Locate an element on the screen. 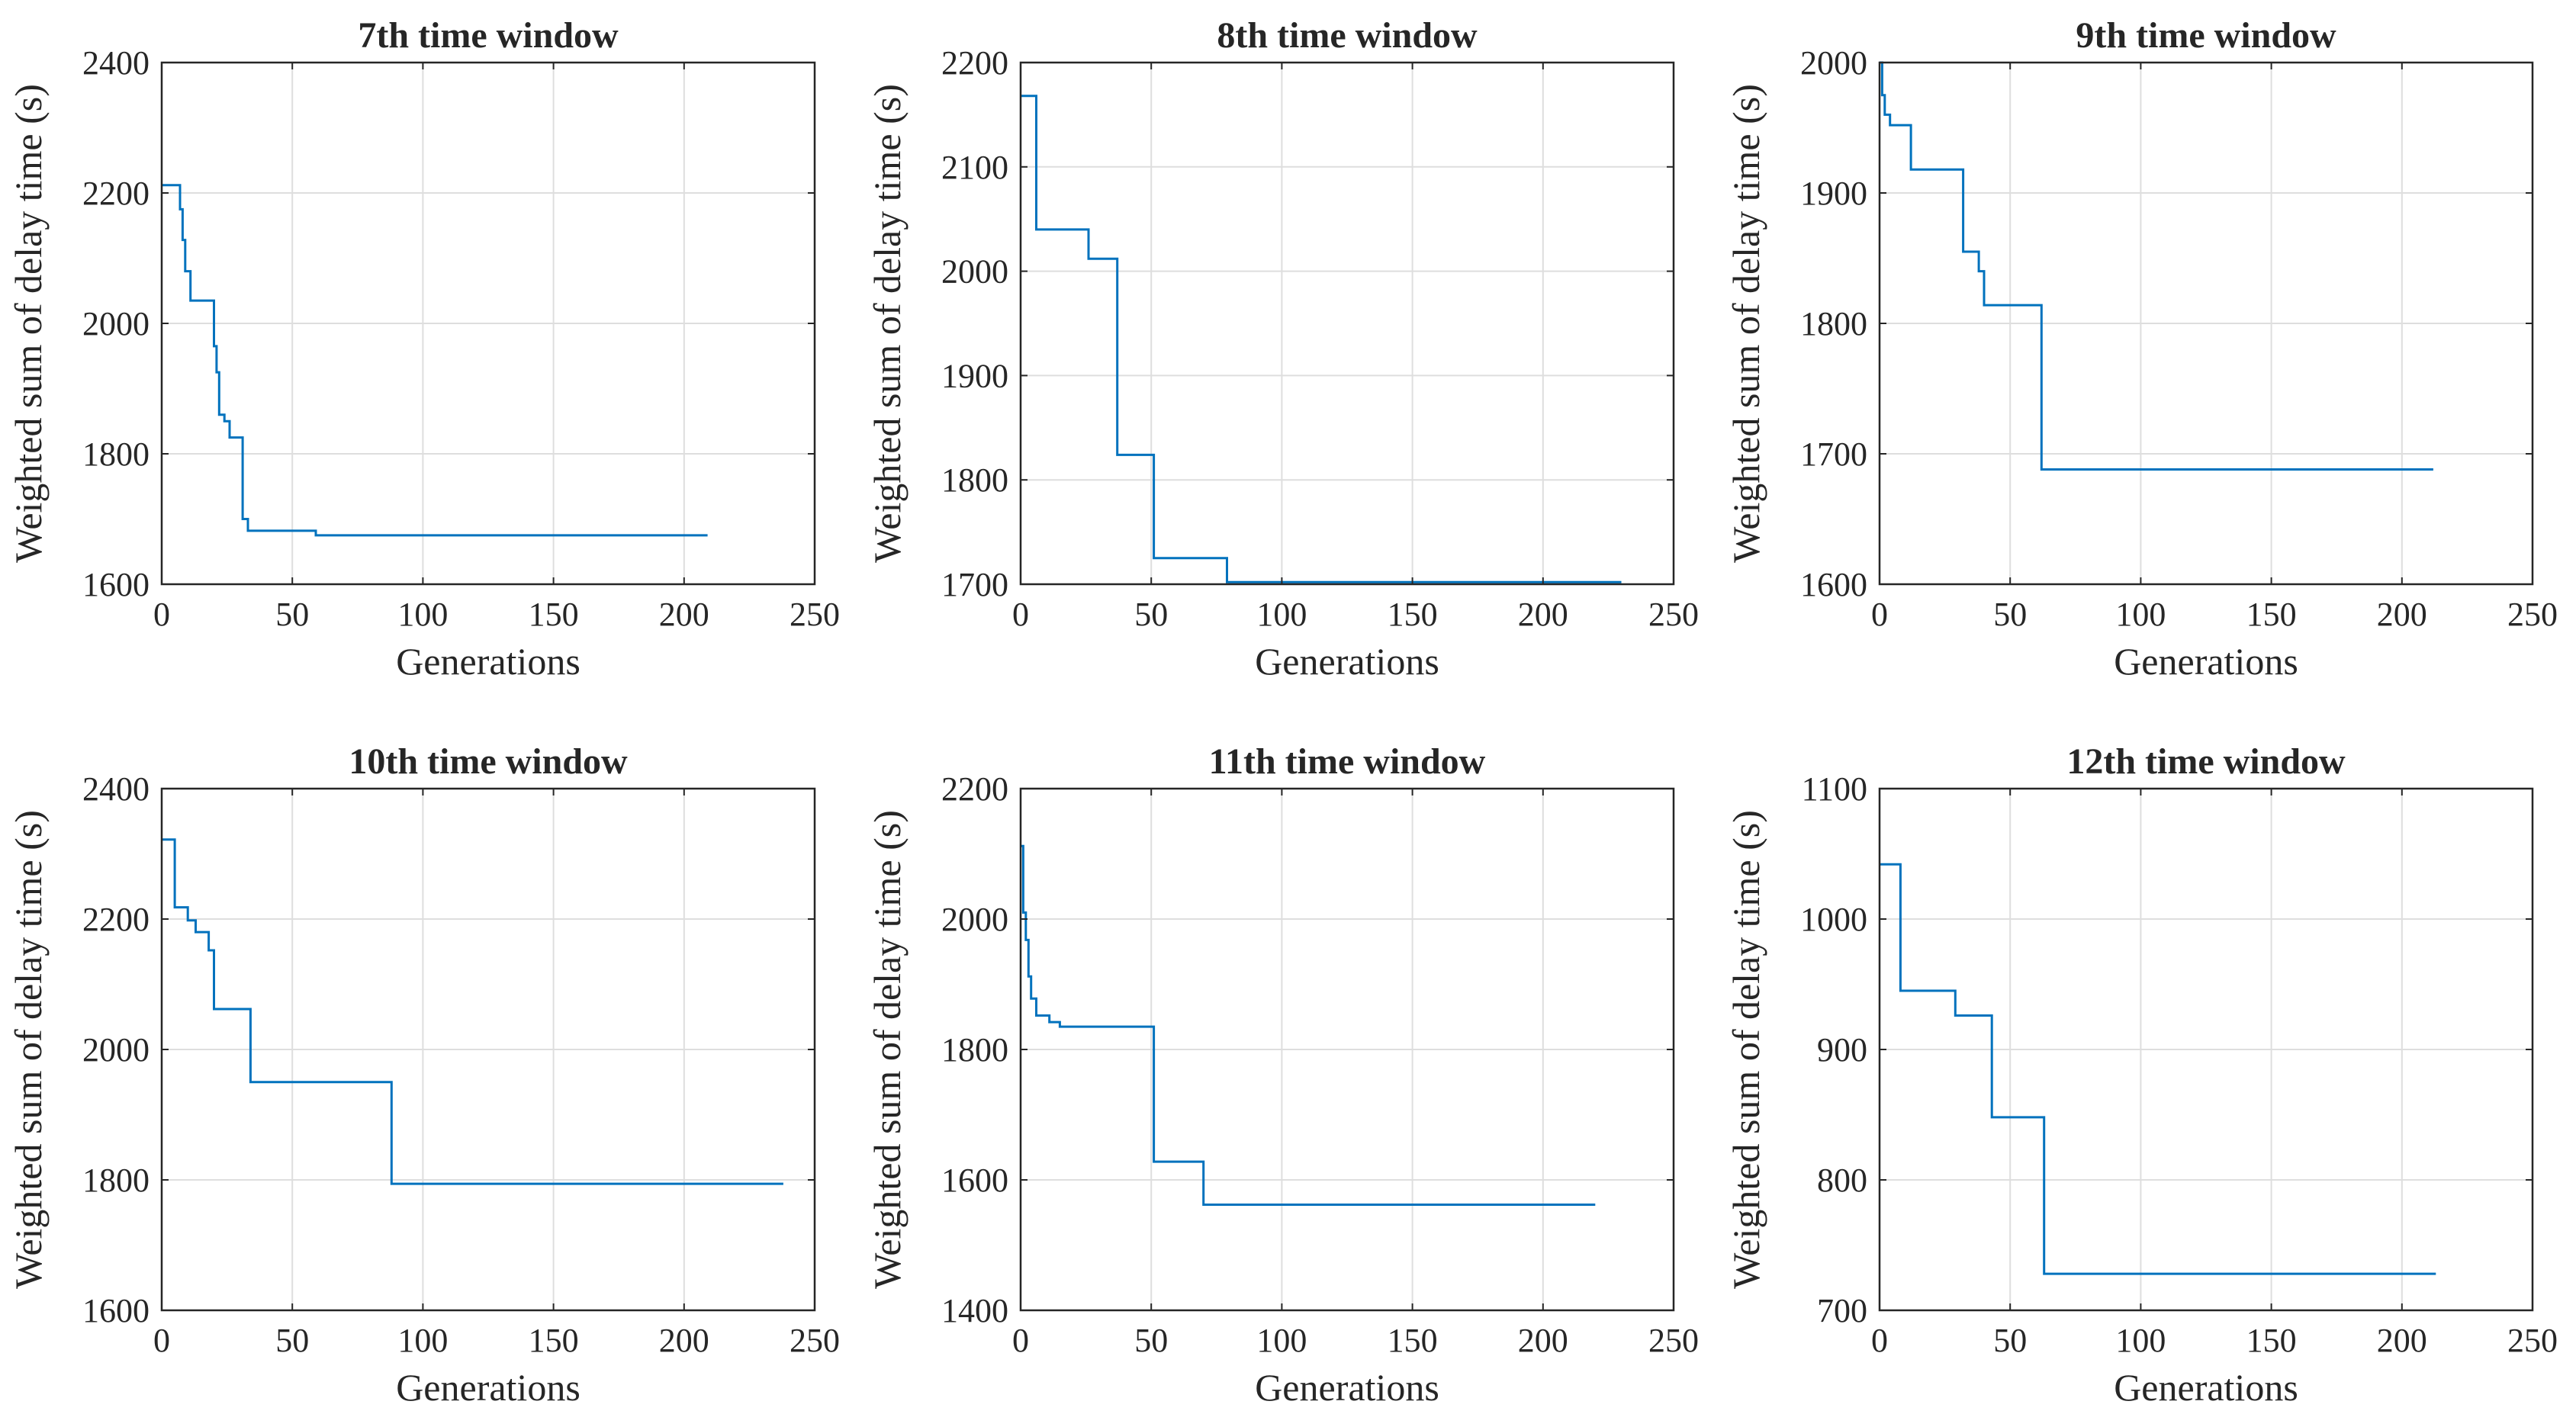  chart-title: 12th time window is located at coordinates (2206, 762).